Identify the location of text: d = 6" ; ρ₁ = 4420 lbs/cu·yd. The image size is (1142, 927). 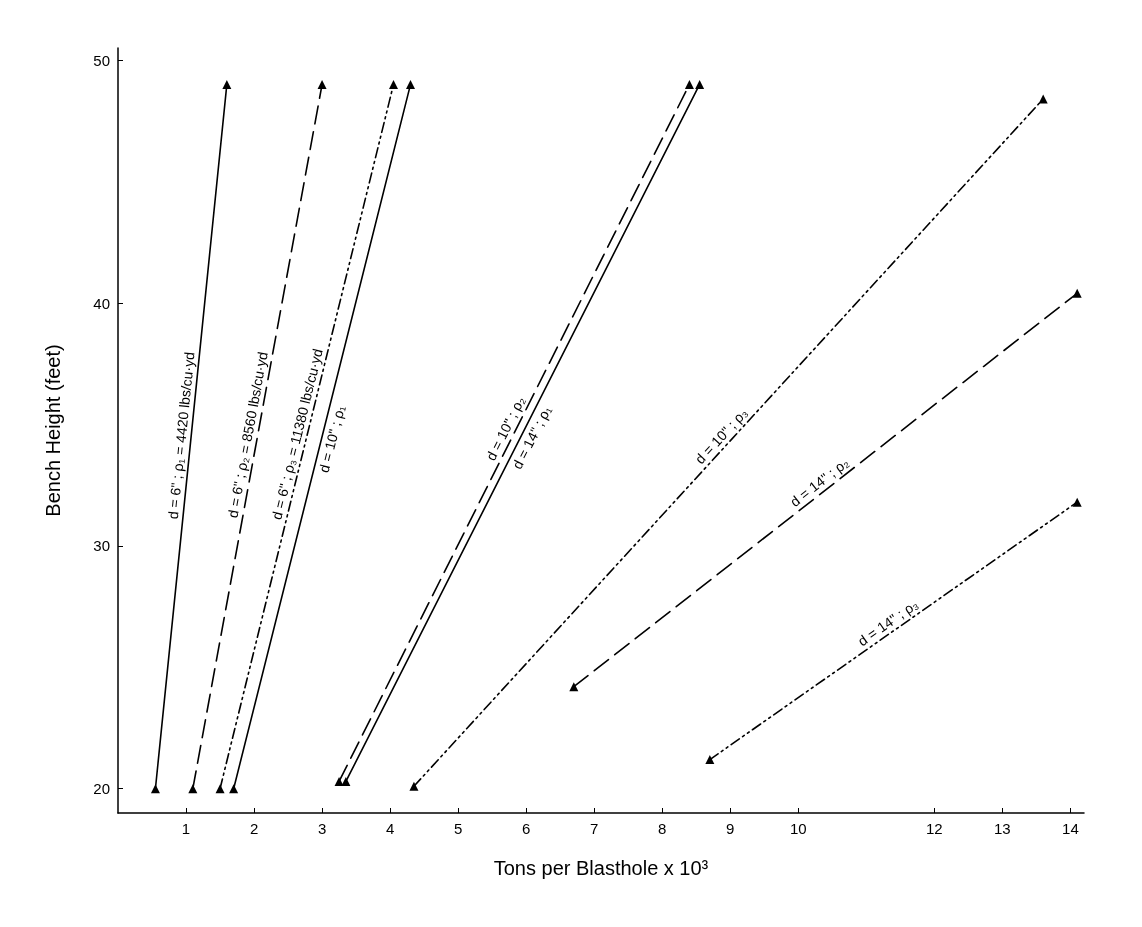
(181, 435).